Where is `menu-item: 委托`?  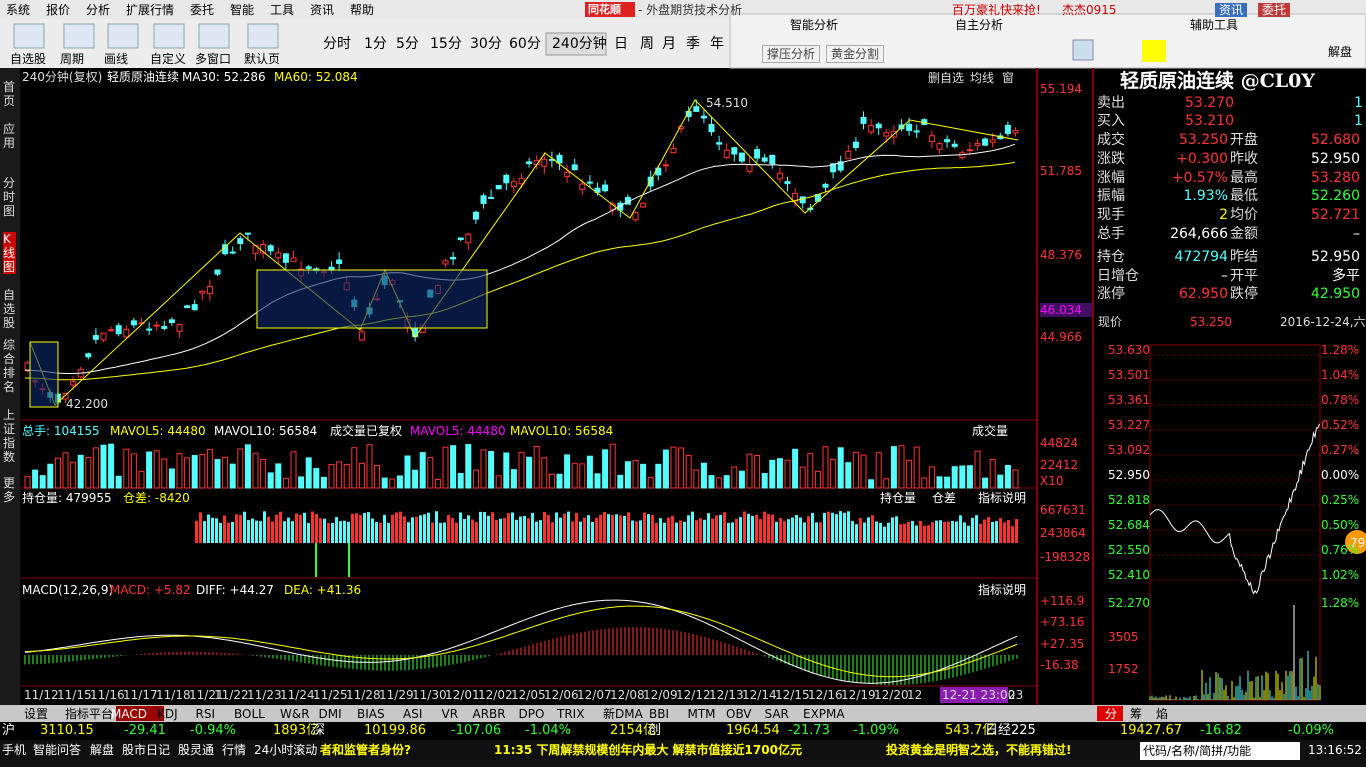
menu-item: 委托 is located at coordinates (202, 10).